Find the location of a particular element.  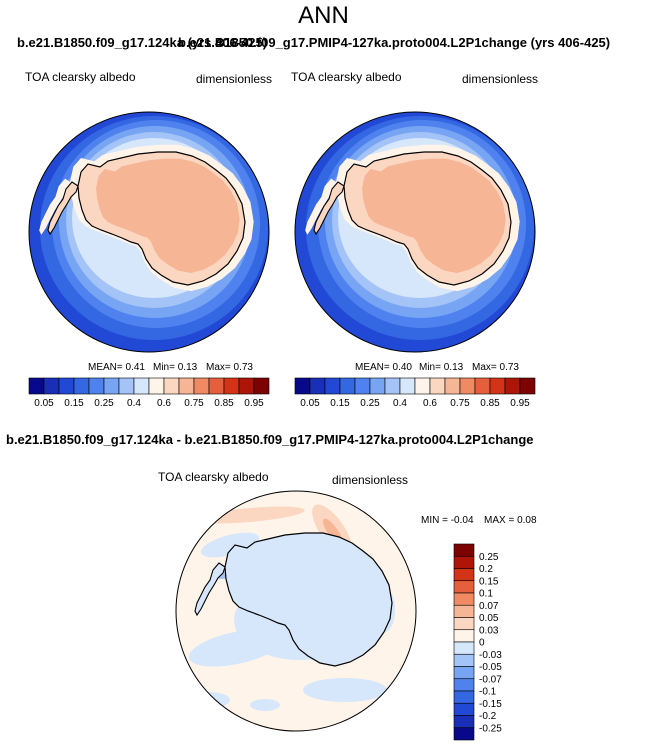

panel-1-colorbar-tick-label: 0.4 is located at coordinates (134, 403).